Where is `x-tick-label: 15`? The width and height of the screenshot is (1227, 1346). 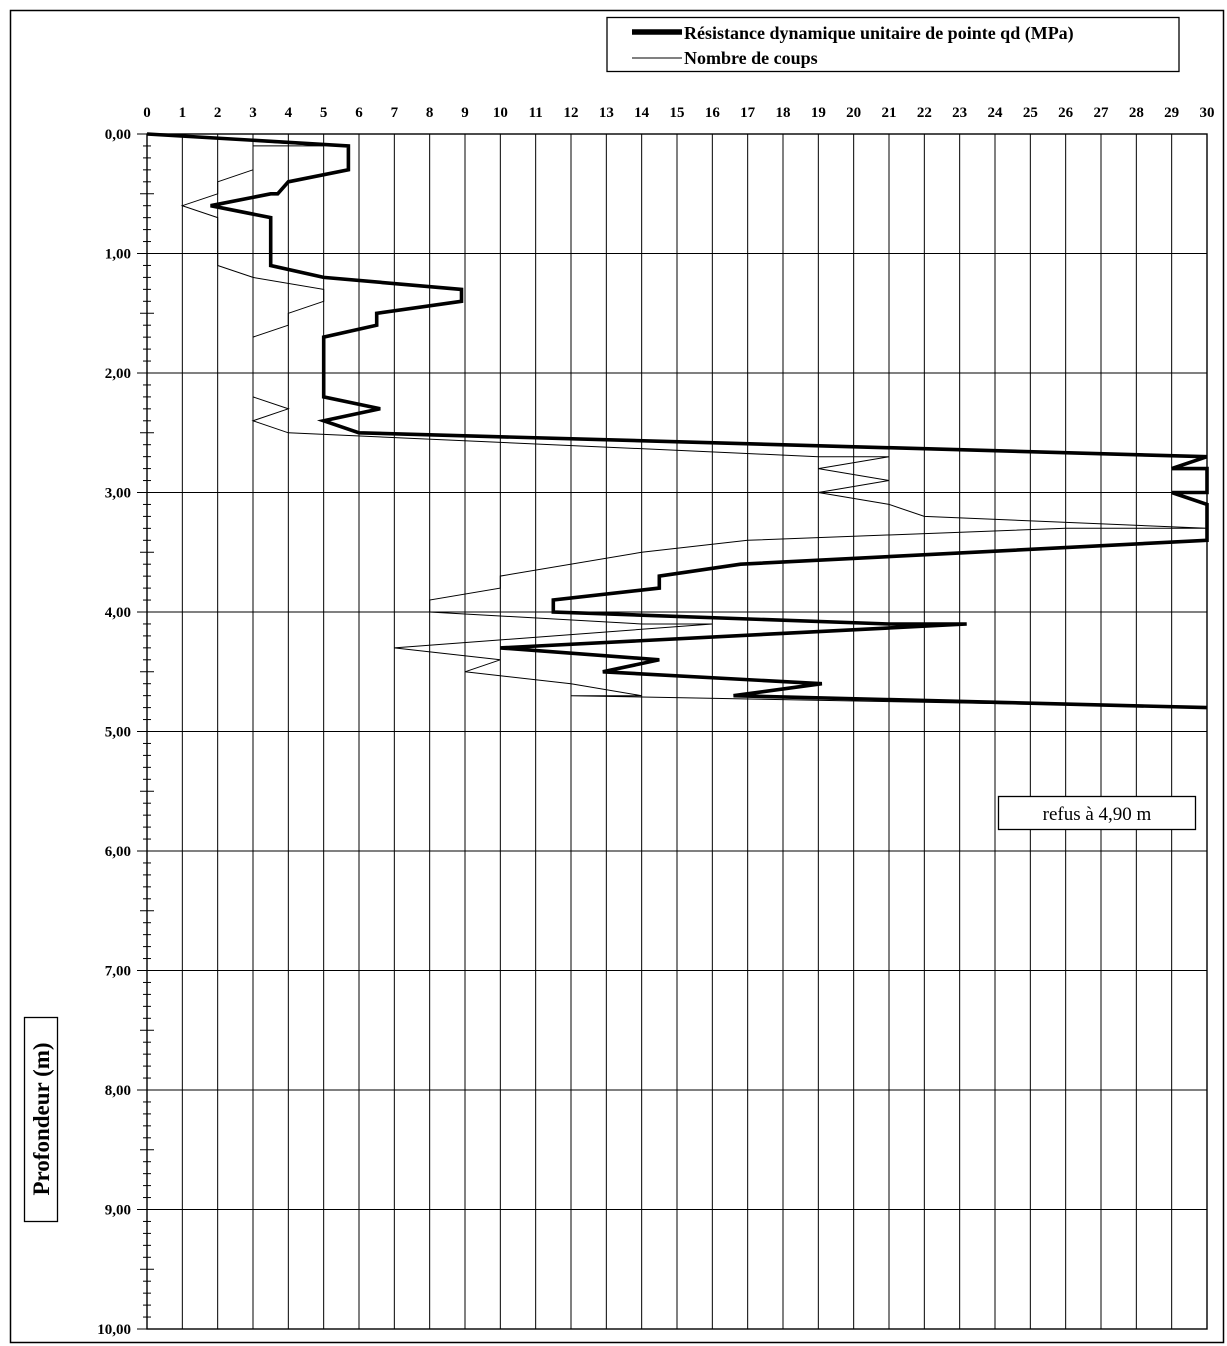 x-tick-label: 15 is located at coordinates (677, 113).